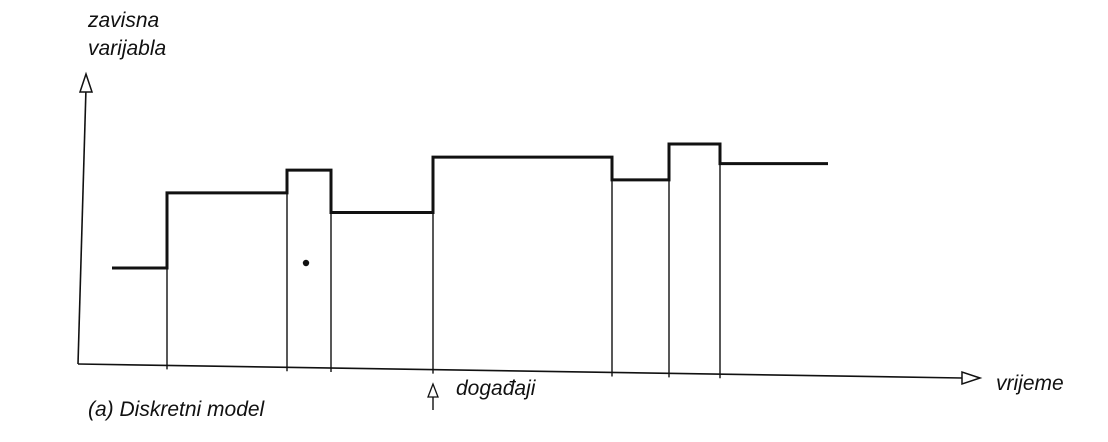 The image size is (1108, 442). What do you see at coordinates (176, 409) in the screenshot?
I see `diagram-caption: (a) Diskretni model` at bounding box center [176, 409].